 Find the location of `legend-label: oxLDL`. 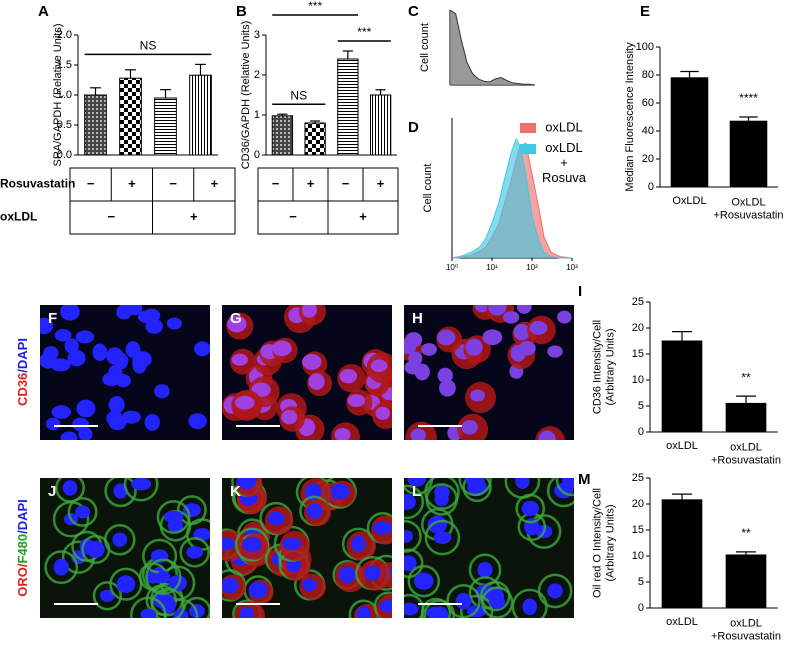

legend-label: oxLDL is located at coordinates (564, 126).